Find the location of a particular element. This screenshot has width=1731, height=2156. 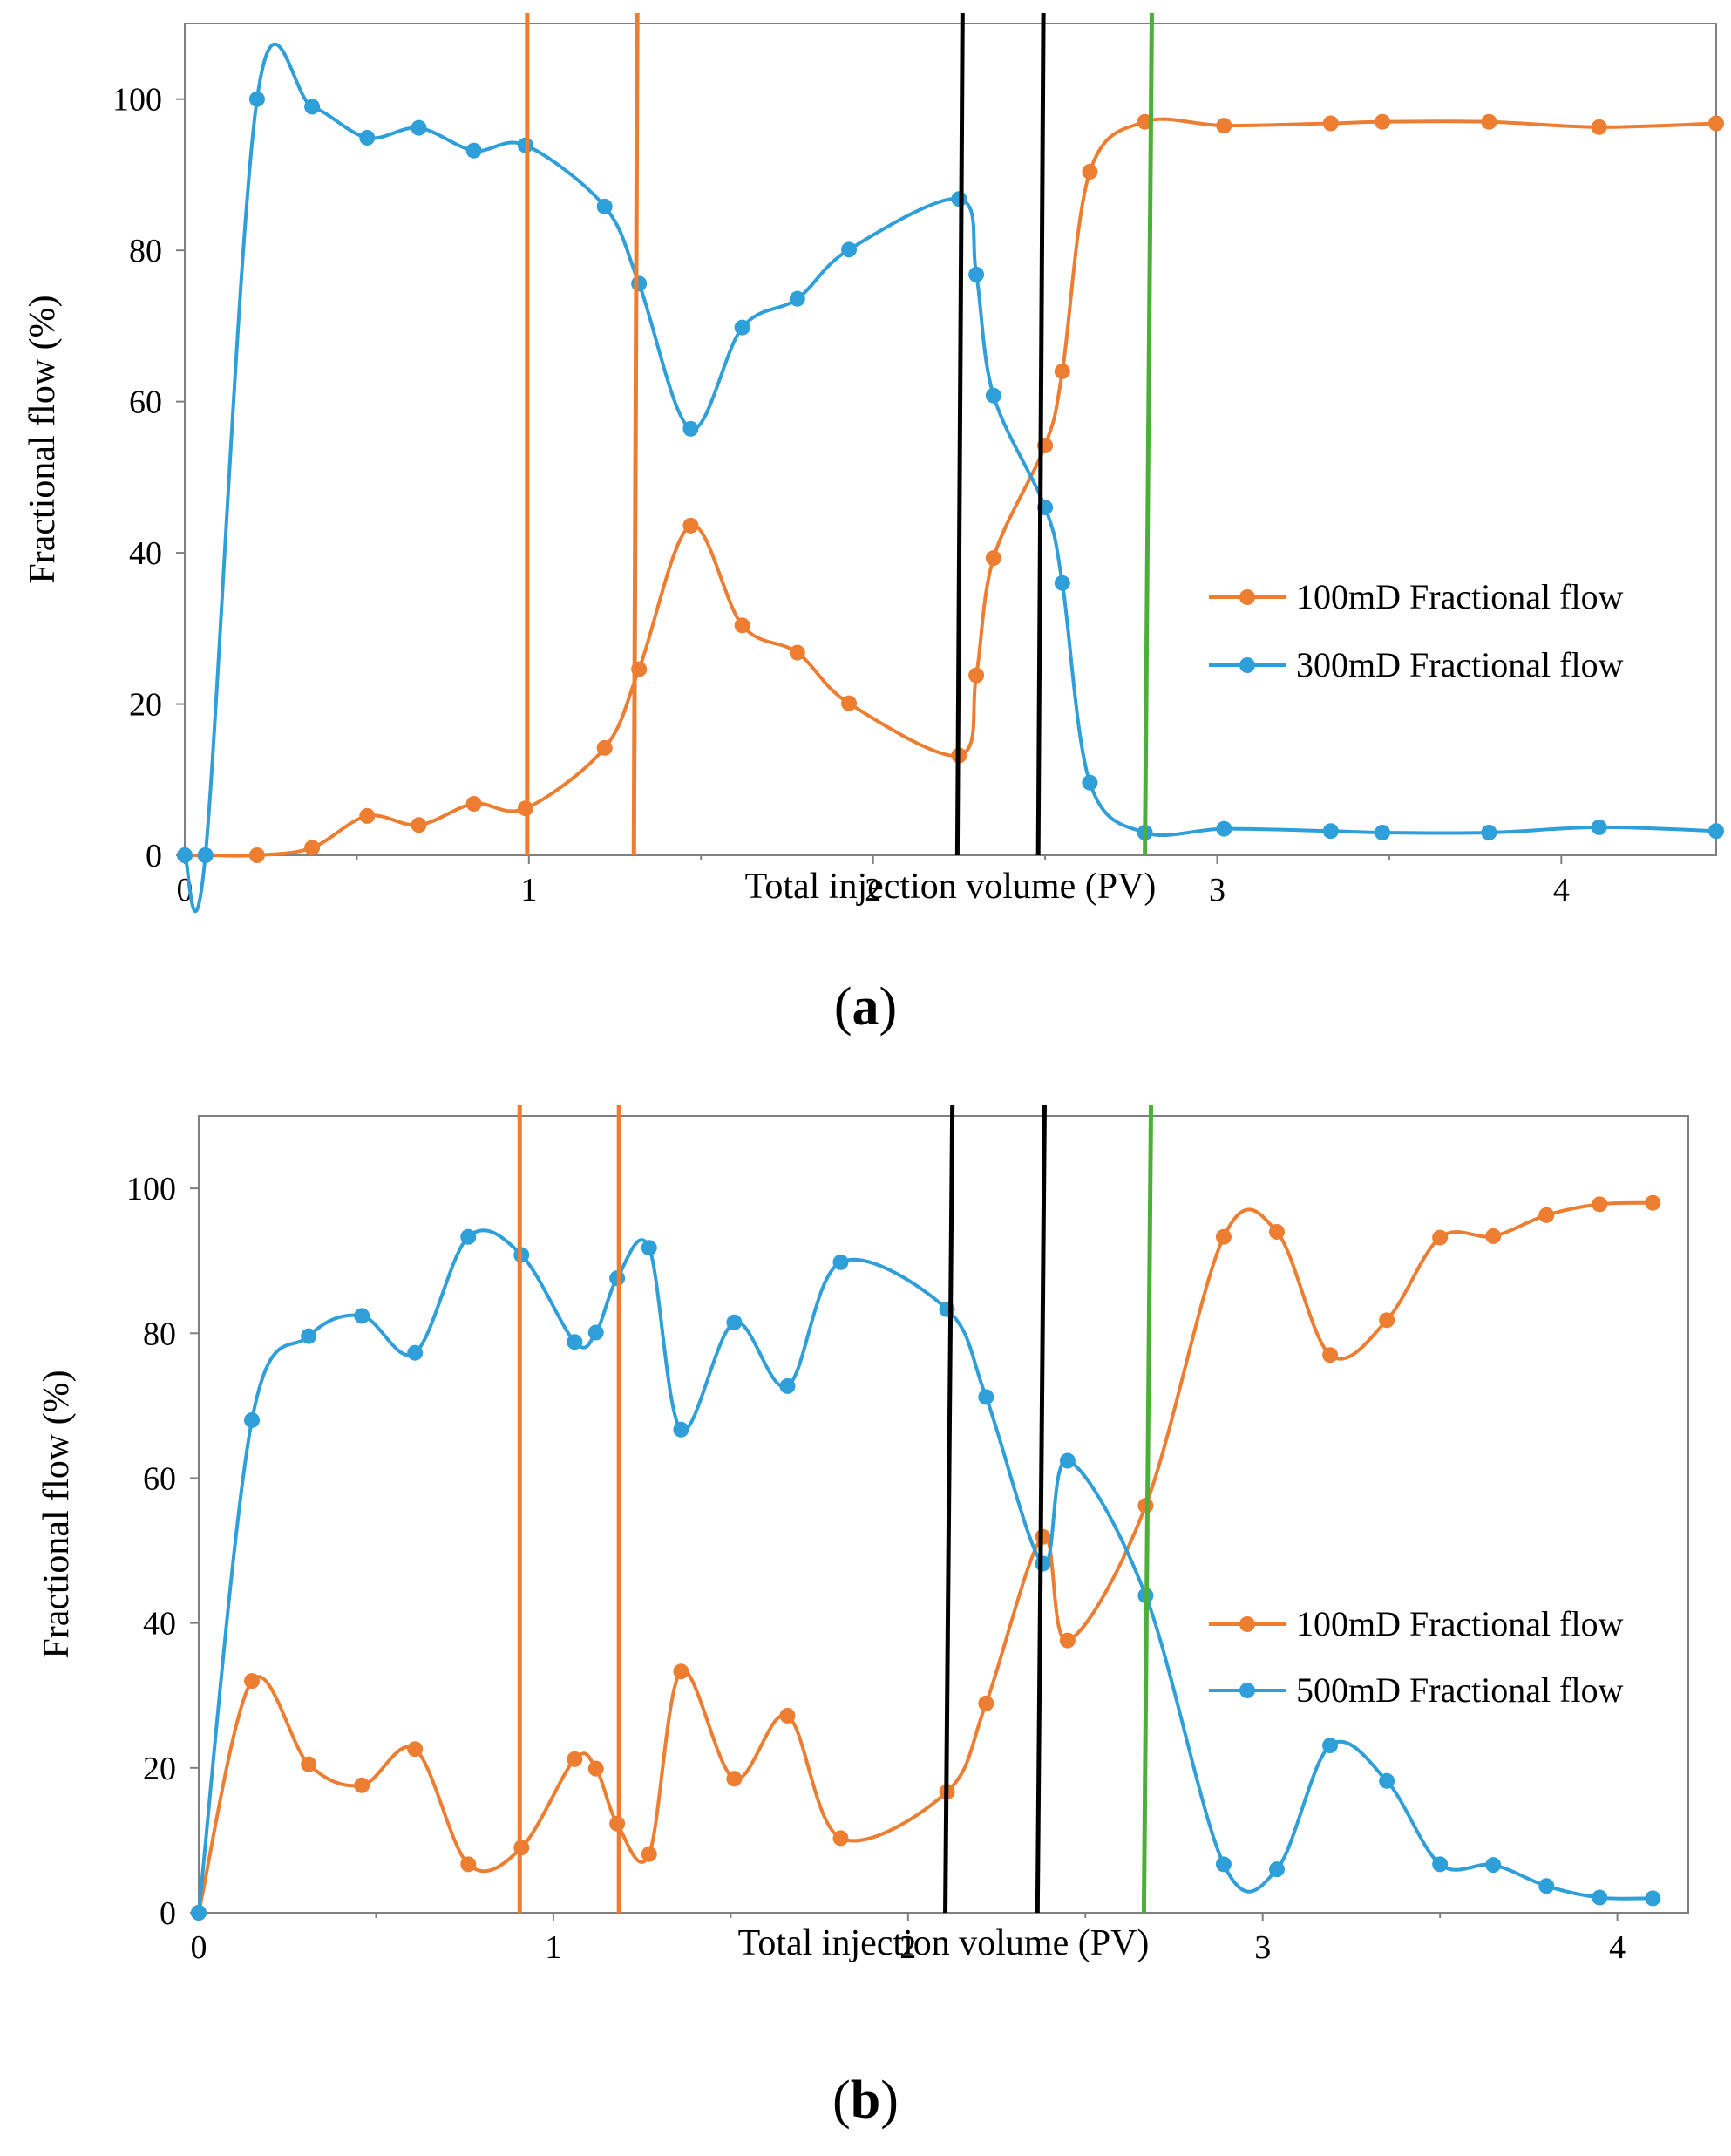

legend-label: 500mD Fractional flow is located at coordinates (1460, 1690).